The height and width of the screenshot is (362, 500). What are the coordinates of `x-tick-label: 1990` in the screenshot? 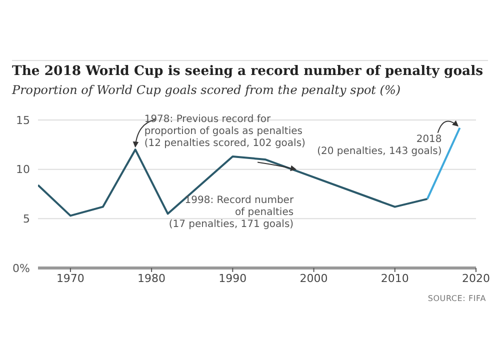 It's located at (232, 278).